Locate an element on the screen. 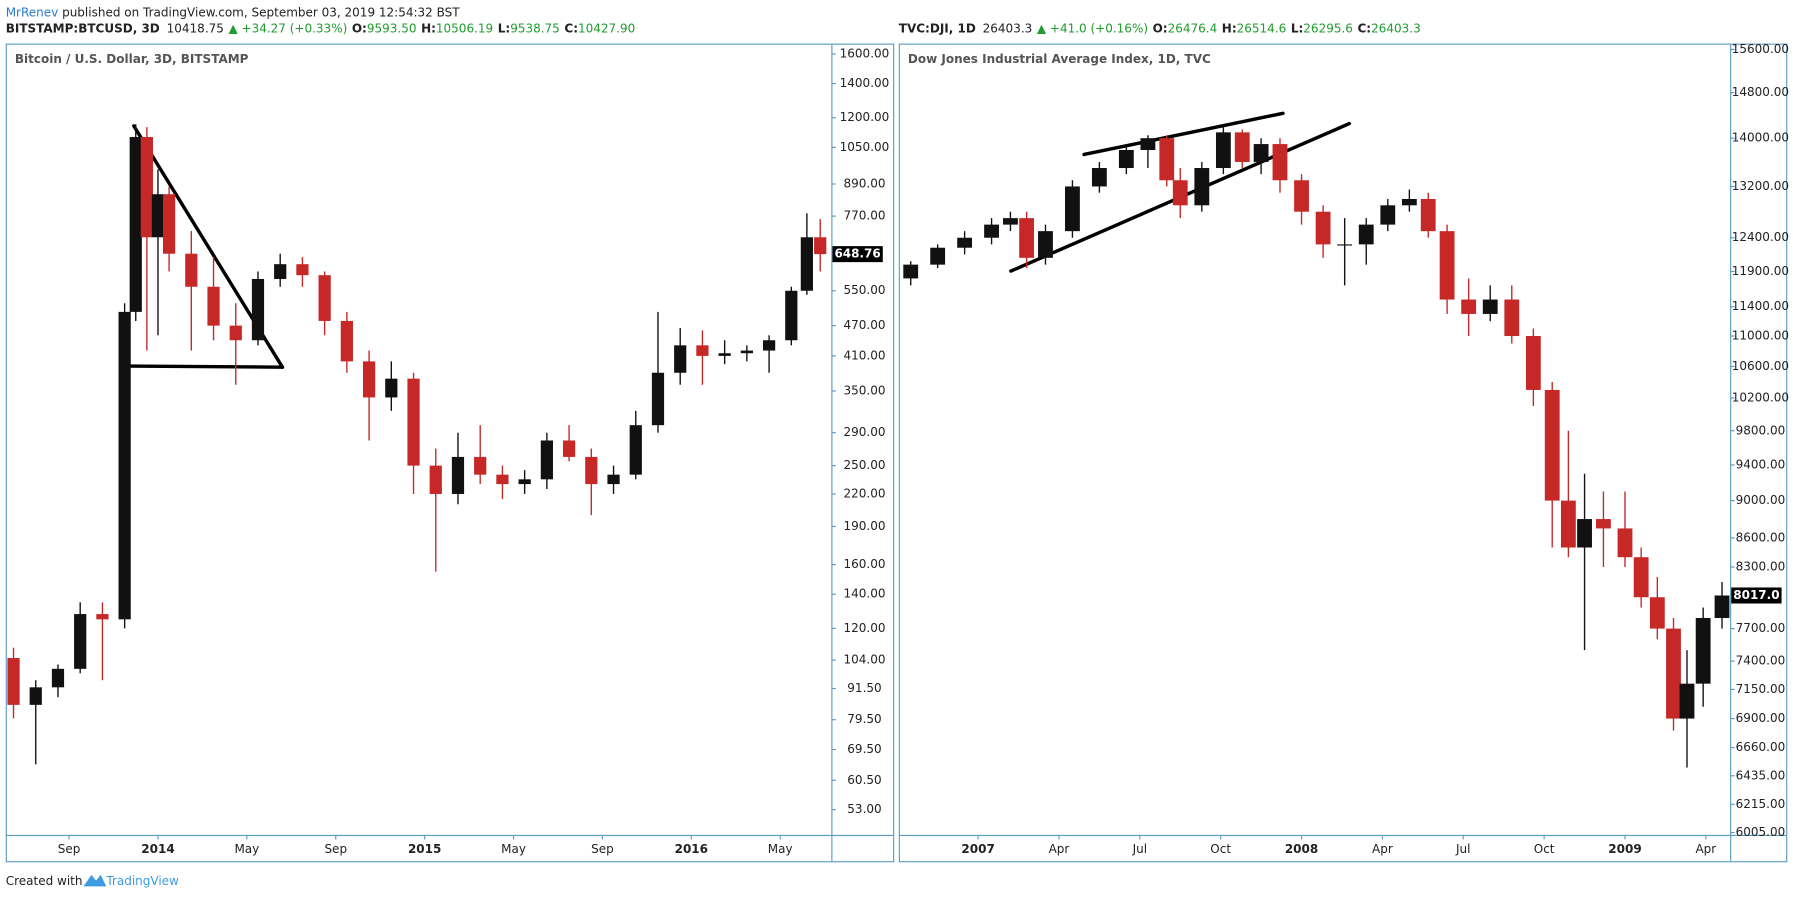  y-tick-label: 15600.00 is located at coordinates (1760, 49).